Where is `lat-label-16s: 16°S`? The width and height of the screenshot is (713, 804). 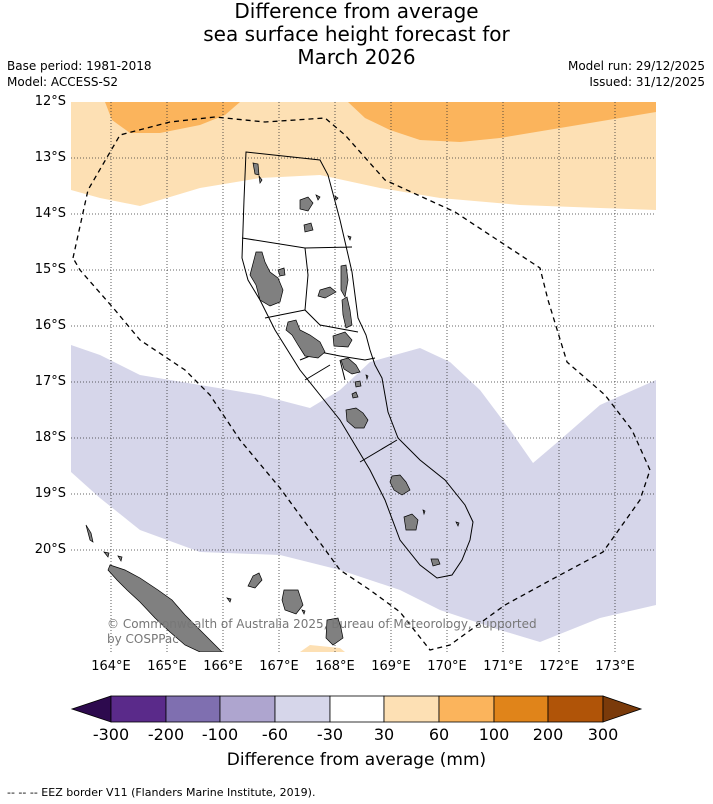 lat-label-16s: 16°S is located at coordinates (50, 325).